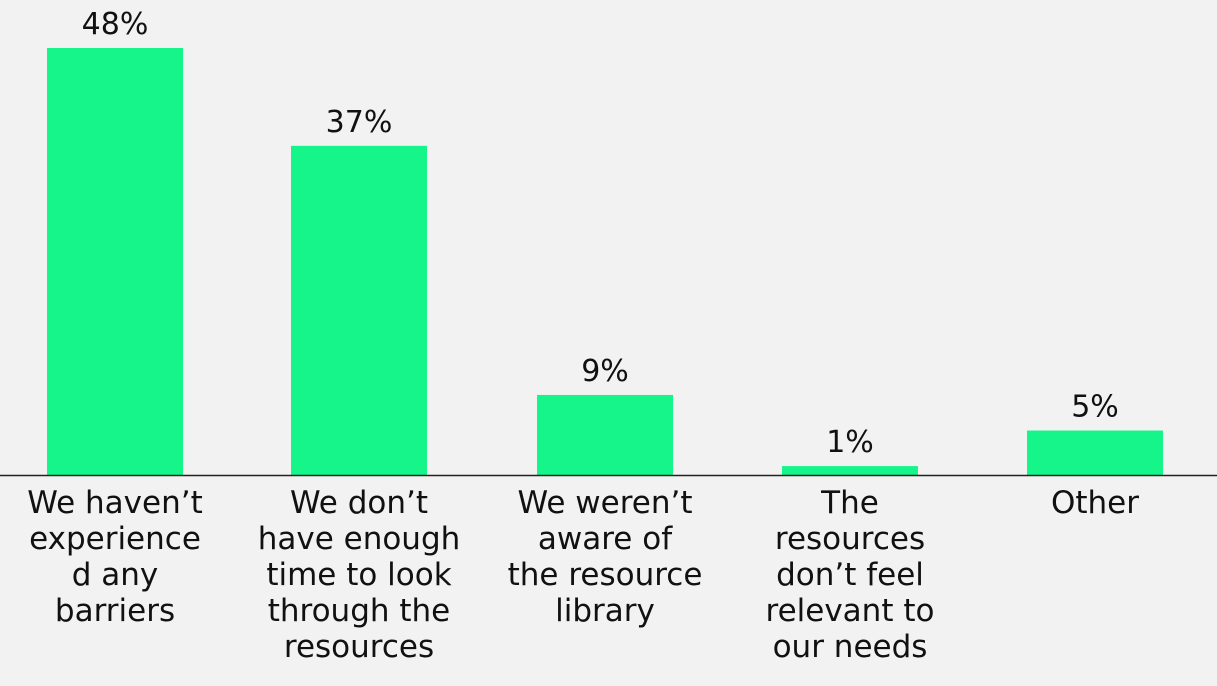  Describe the element at coordinates (117, 539) in the screenshot. I see `category-label-line: experience` at that location.